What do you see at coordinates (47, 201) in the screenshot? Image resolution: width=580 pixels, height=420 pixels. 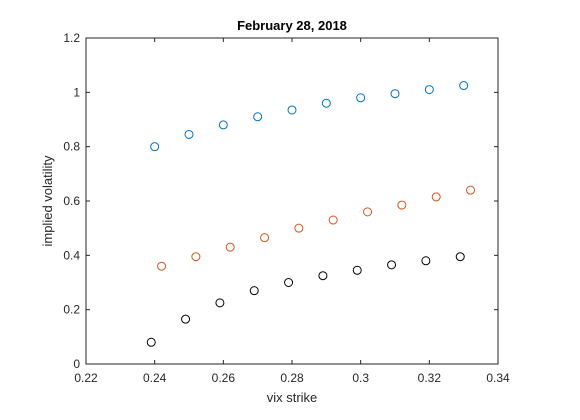 I see `y-axis-label: implied volatility` at bounding box center [47, 201].